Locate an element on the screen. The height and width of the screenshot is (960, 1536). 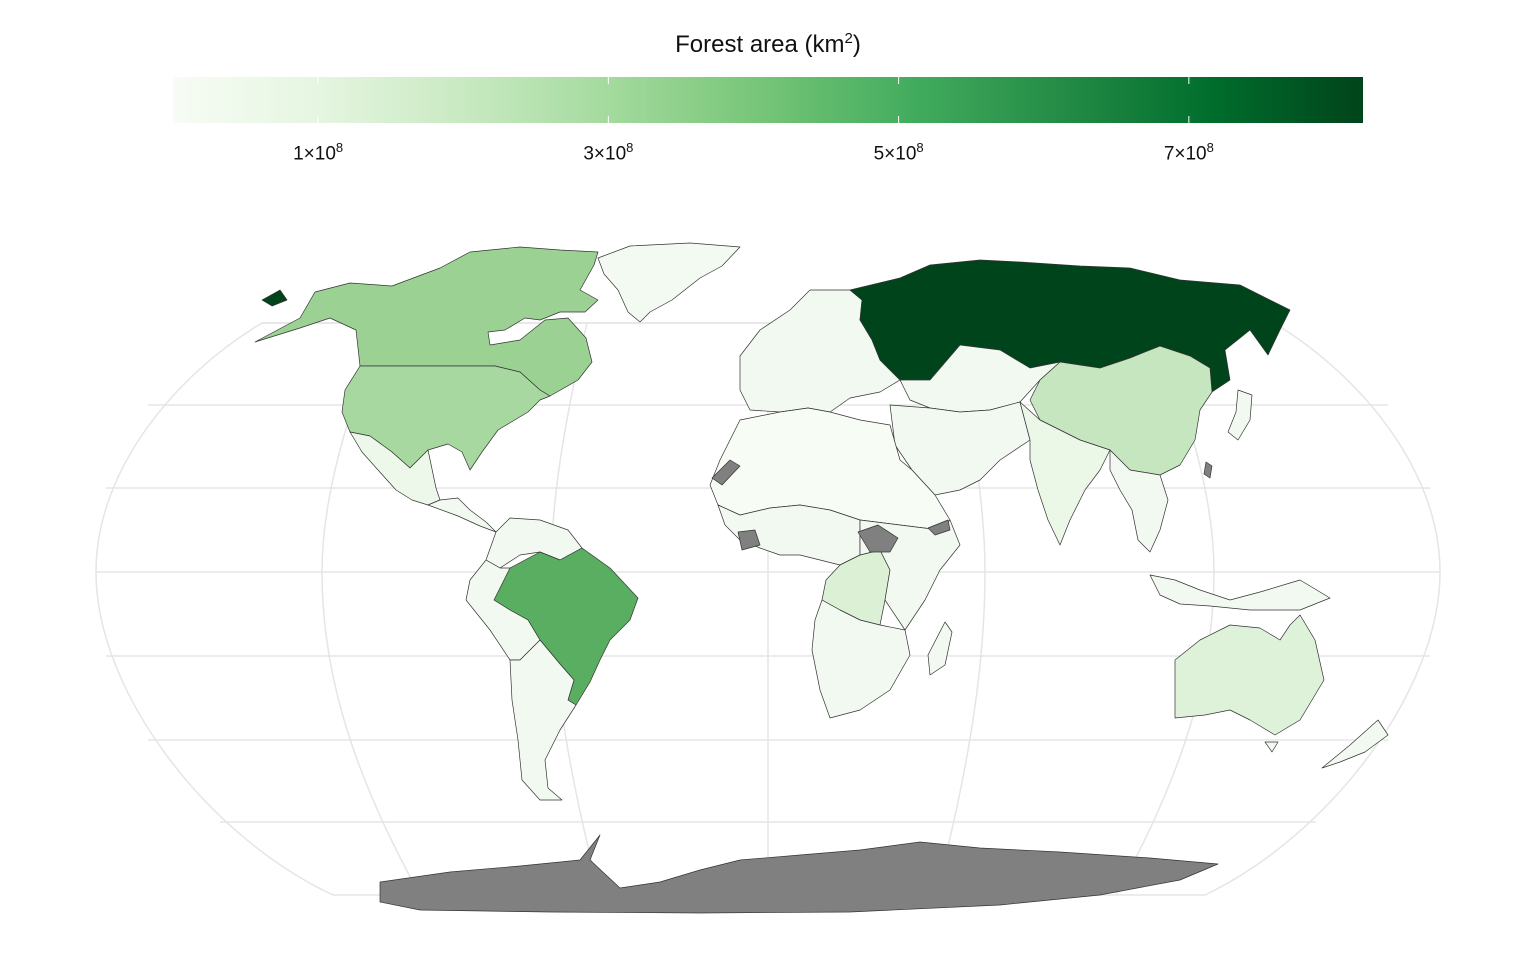
region-southern-south-america is located at coordinates (543, 720).